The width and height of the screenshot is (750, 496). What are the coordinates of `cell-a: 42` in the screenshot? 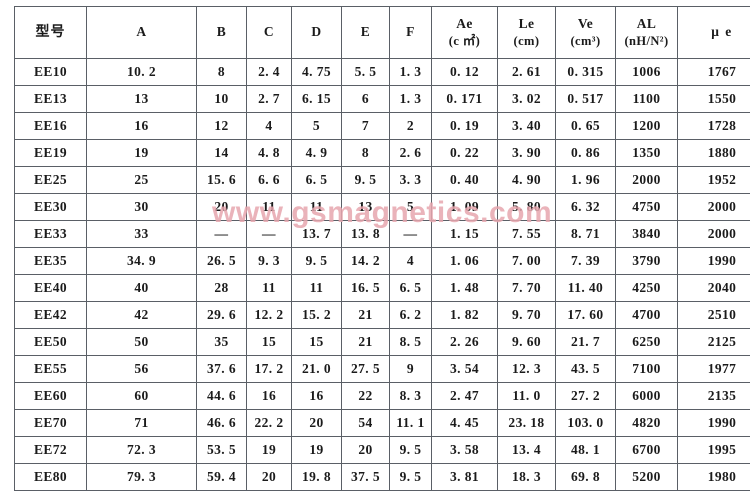 It's located at (141, 315).